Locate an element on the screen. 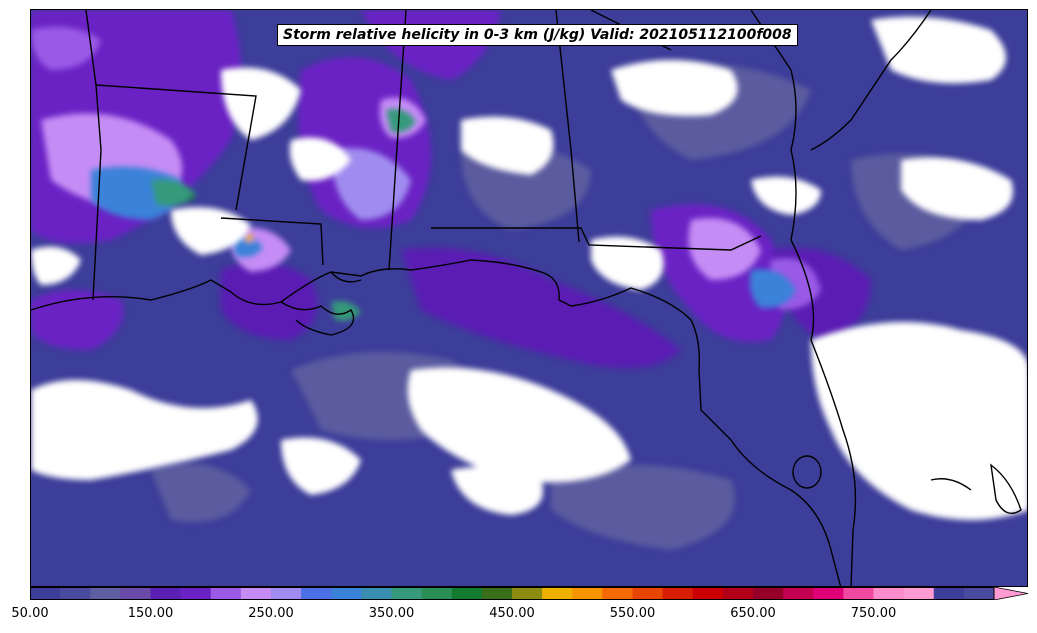 Image resolution: width=1037 pixels, height=633 pixels. colorbar-extend-arrow is located at coordinates (1010, 593).